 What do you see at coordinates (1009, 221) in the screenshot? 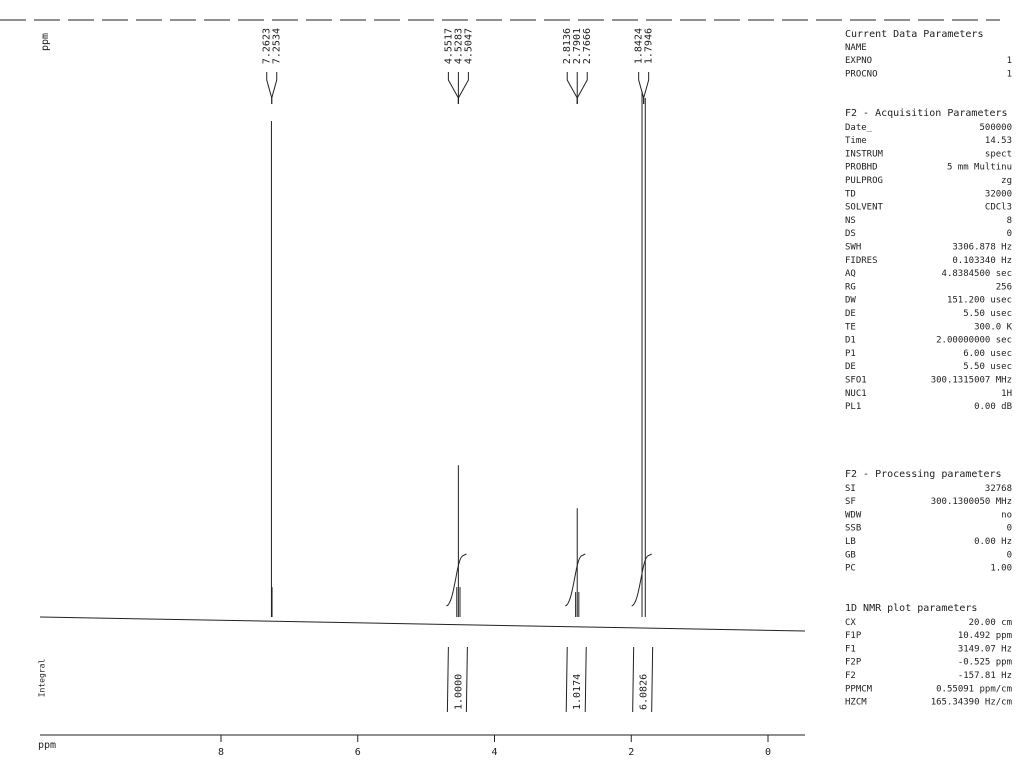
I see `param-value: 8` at bounding box center [1009, 221].